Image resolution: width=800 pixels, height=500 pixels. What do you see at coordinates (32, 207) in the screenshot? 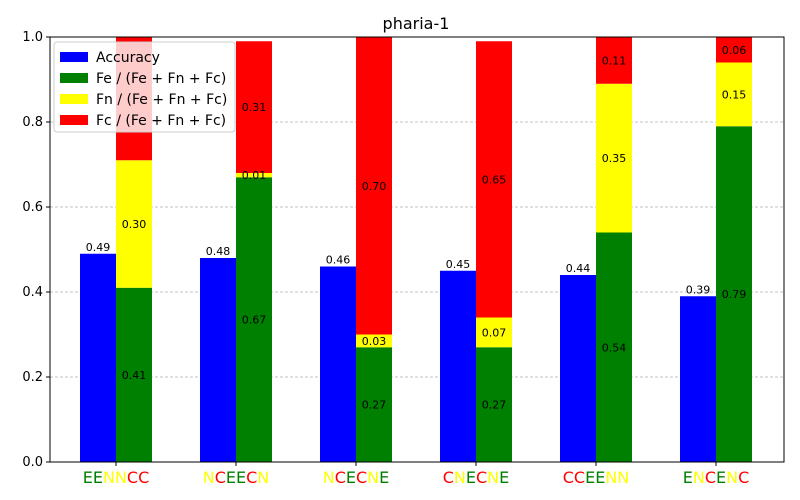
I see `y-tick-label: 0.6` at bounding box center [32, 207].